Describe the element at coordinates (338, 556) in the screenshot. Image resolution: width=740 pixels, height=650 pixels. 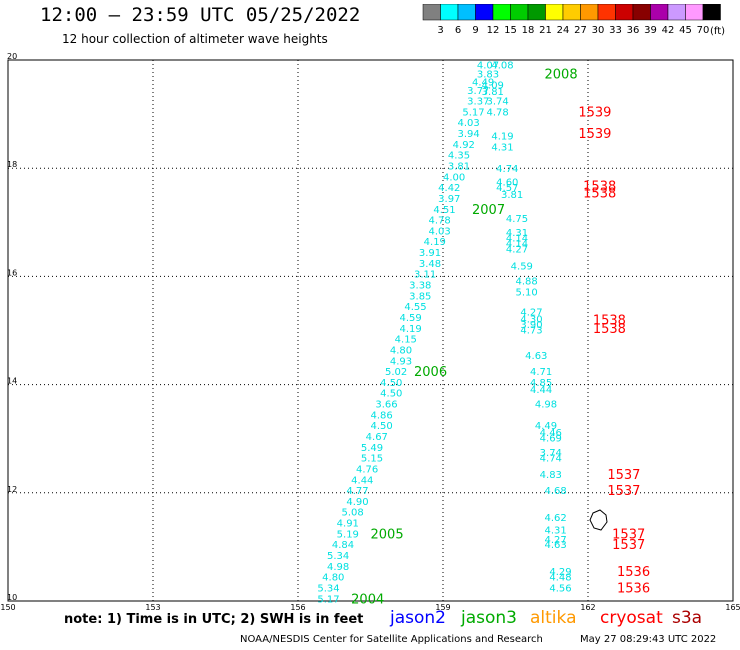
I see `swh-value-label: 5.34` at that location.